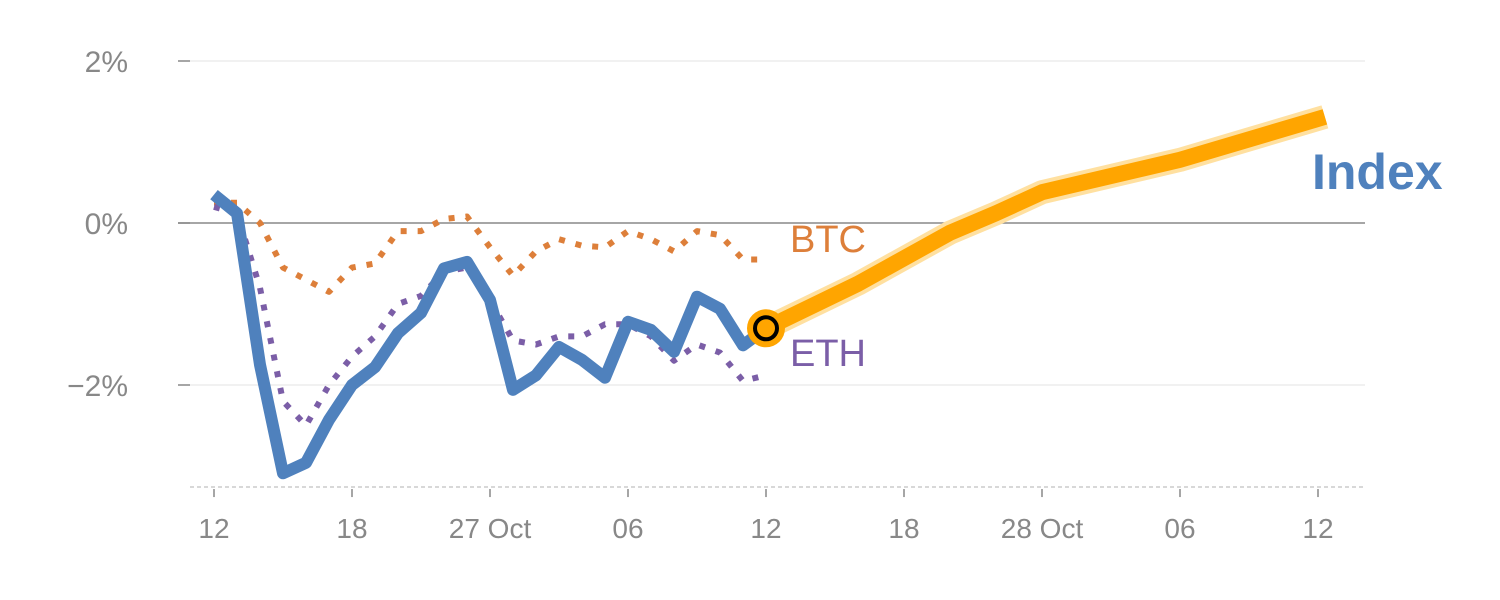  What do you see at coordinates (766, 328) in the screenshot?
I see `current-point-marker-inner` at bounding box center [766, 328].